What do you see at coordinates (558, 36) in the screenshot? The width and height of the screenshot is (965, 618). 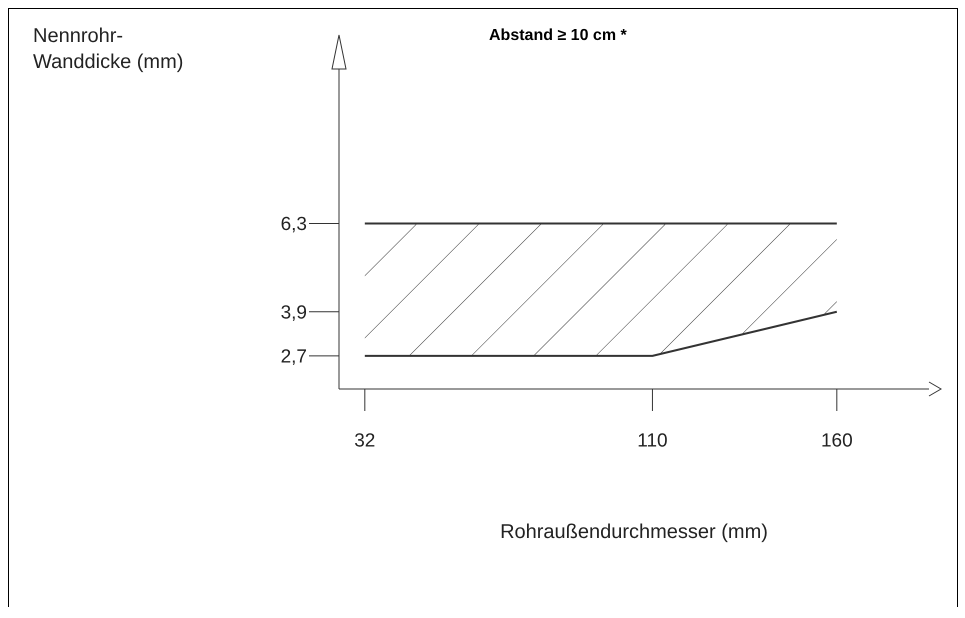 I see `text: Abstand ≥ 10 cm *` at bounding box center [558, 36].